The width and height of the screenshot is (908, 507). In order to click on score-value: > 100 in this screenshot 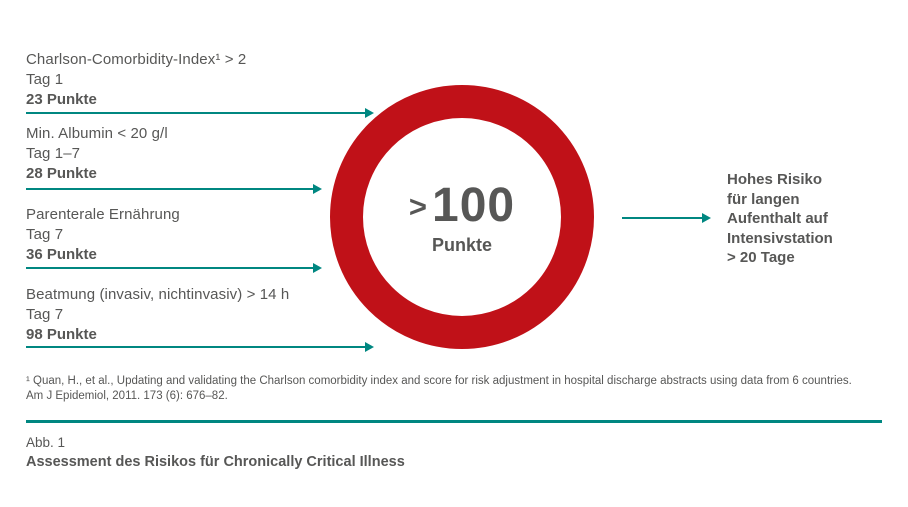, I will do `click(462, 205)`.